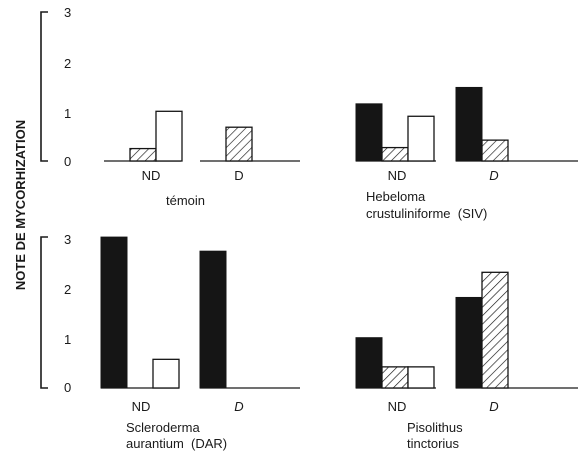 Image resolution: width=579 pixels, height=455 pixels. I want to click on panel-label-hebeloma-line2: crustuliniforme (SIV), so click(426, 213).